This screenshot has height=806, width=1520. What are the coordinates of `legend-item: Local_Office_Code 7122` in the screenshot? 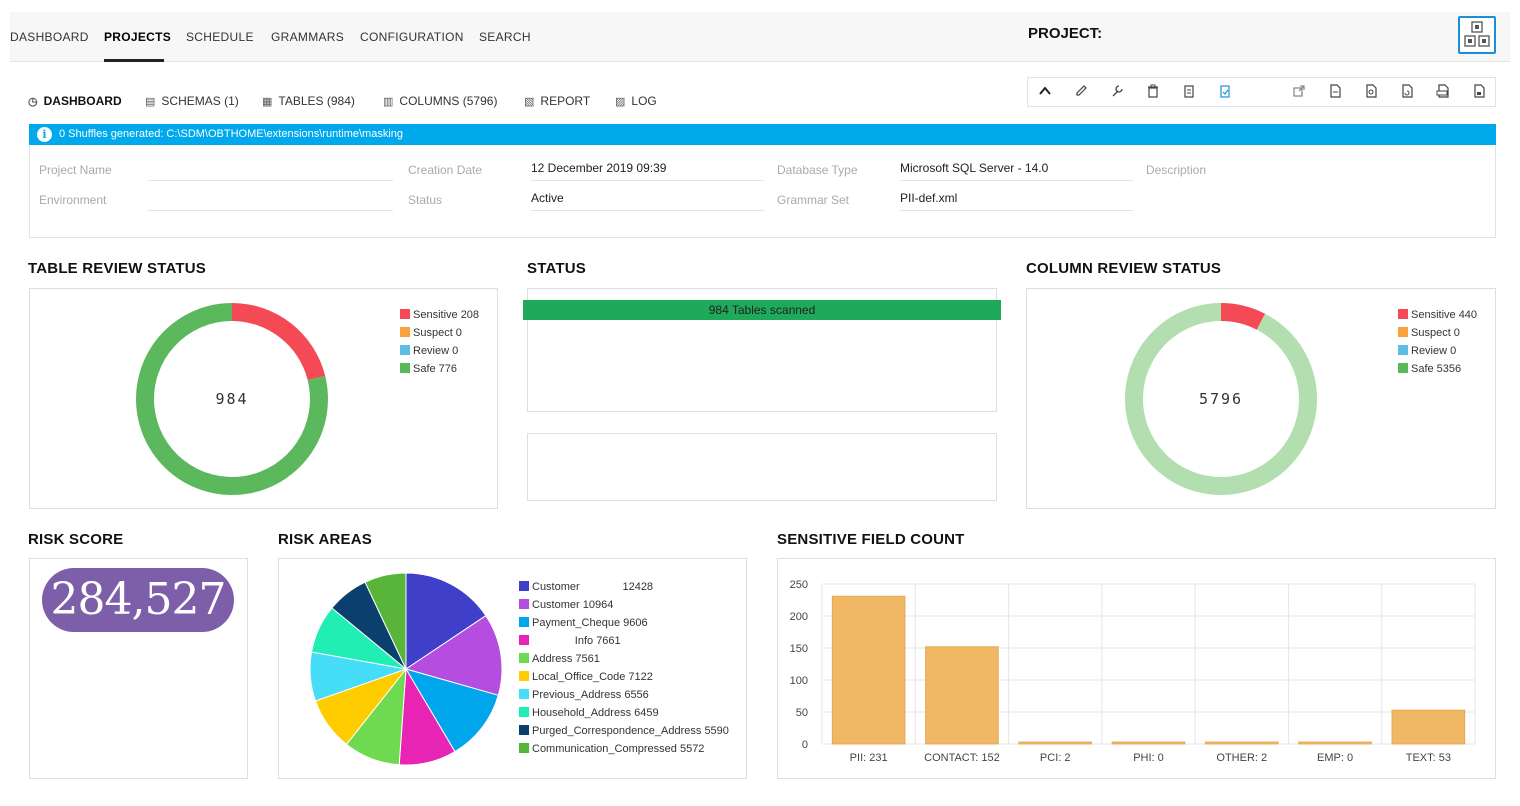 It's located at (586, 677).